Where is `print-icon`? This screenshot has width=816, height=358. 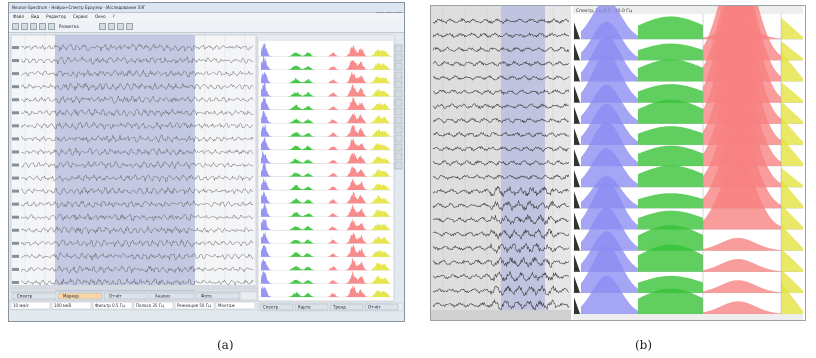 print-icon is located at coordinates (33, 26).